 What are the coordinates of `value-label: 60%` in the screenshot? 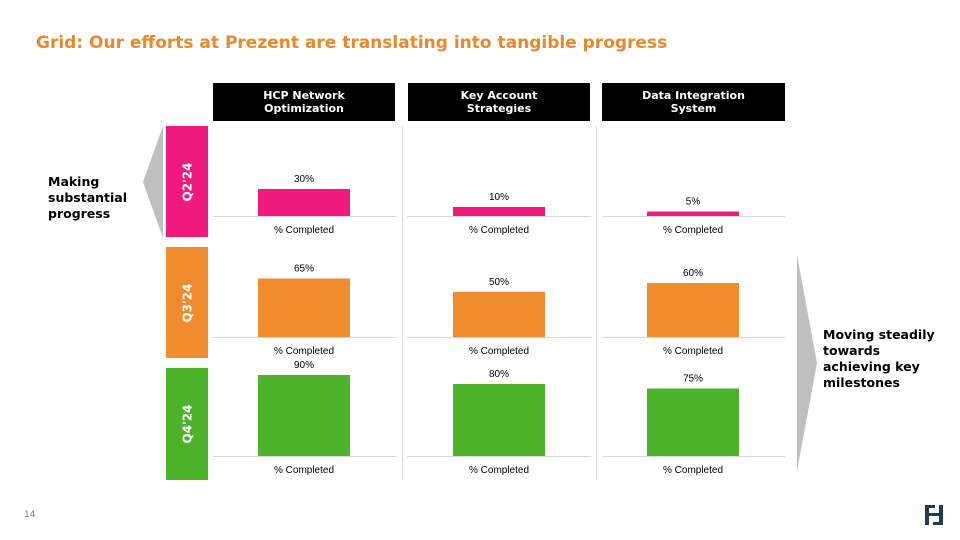 It's located at (693, 273).